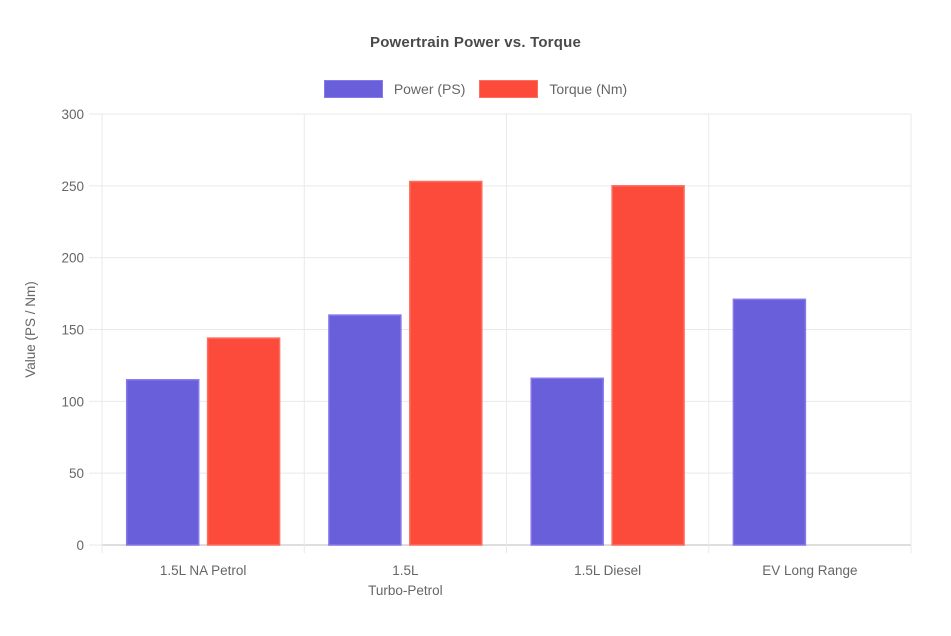  I want to click on x-category-label: 1.5L, so click(405, 570).